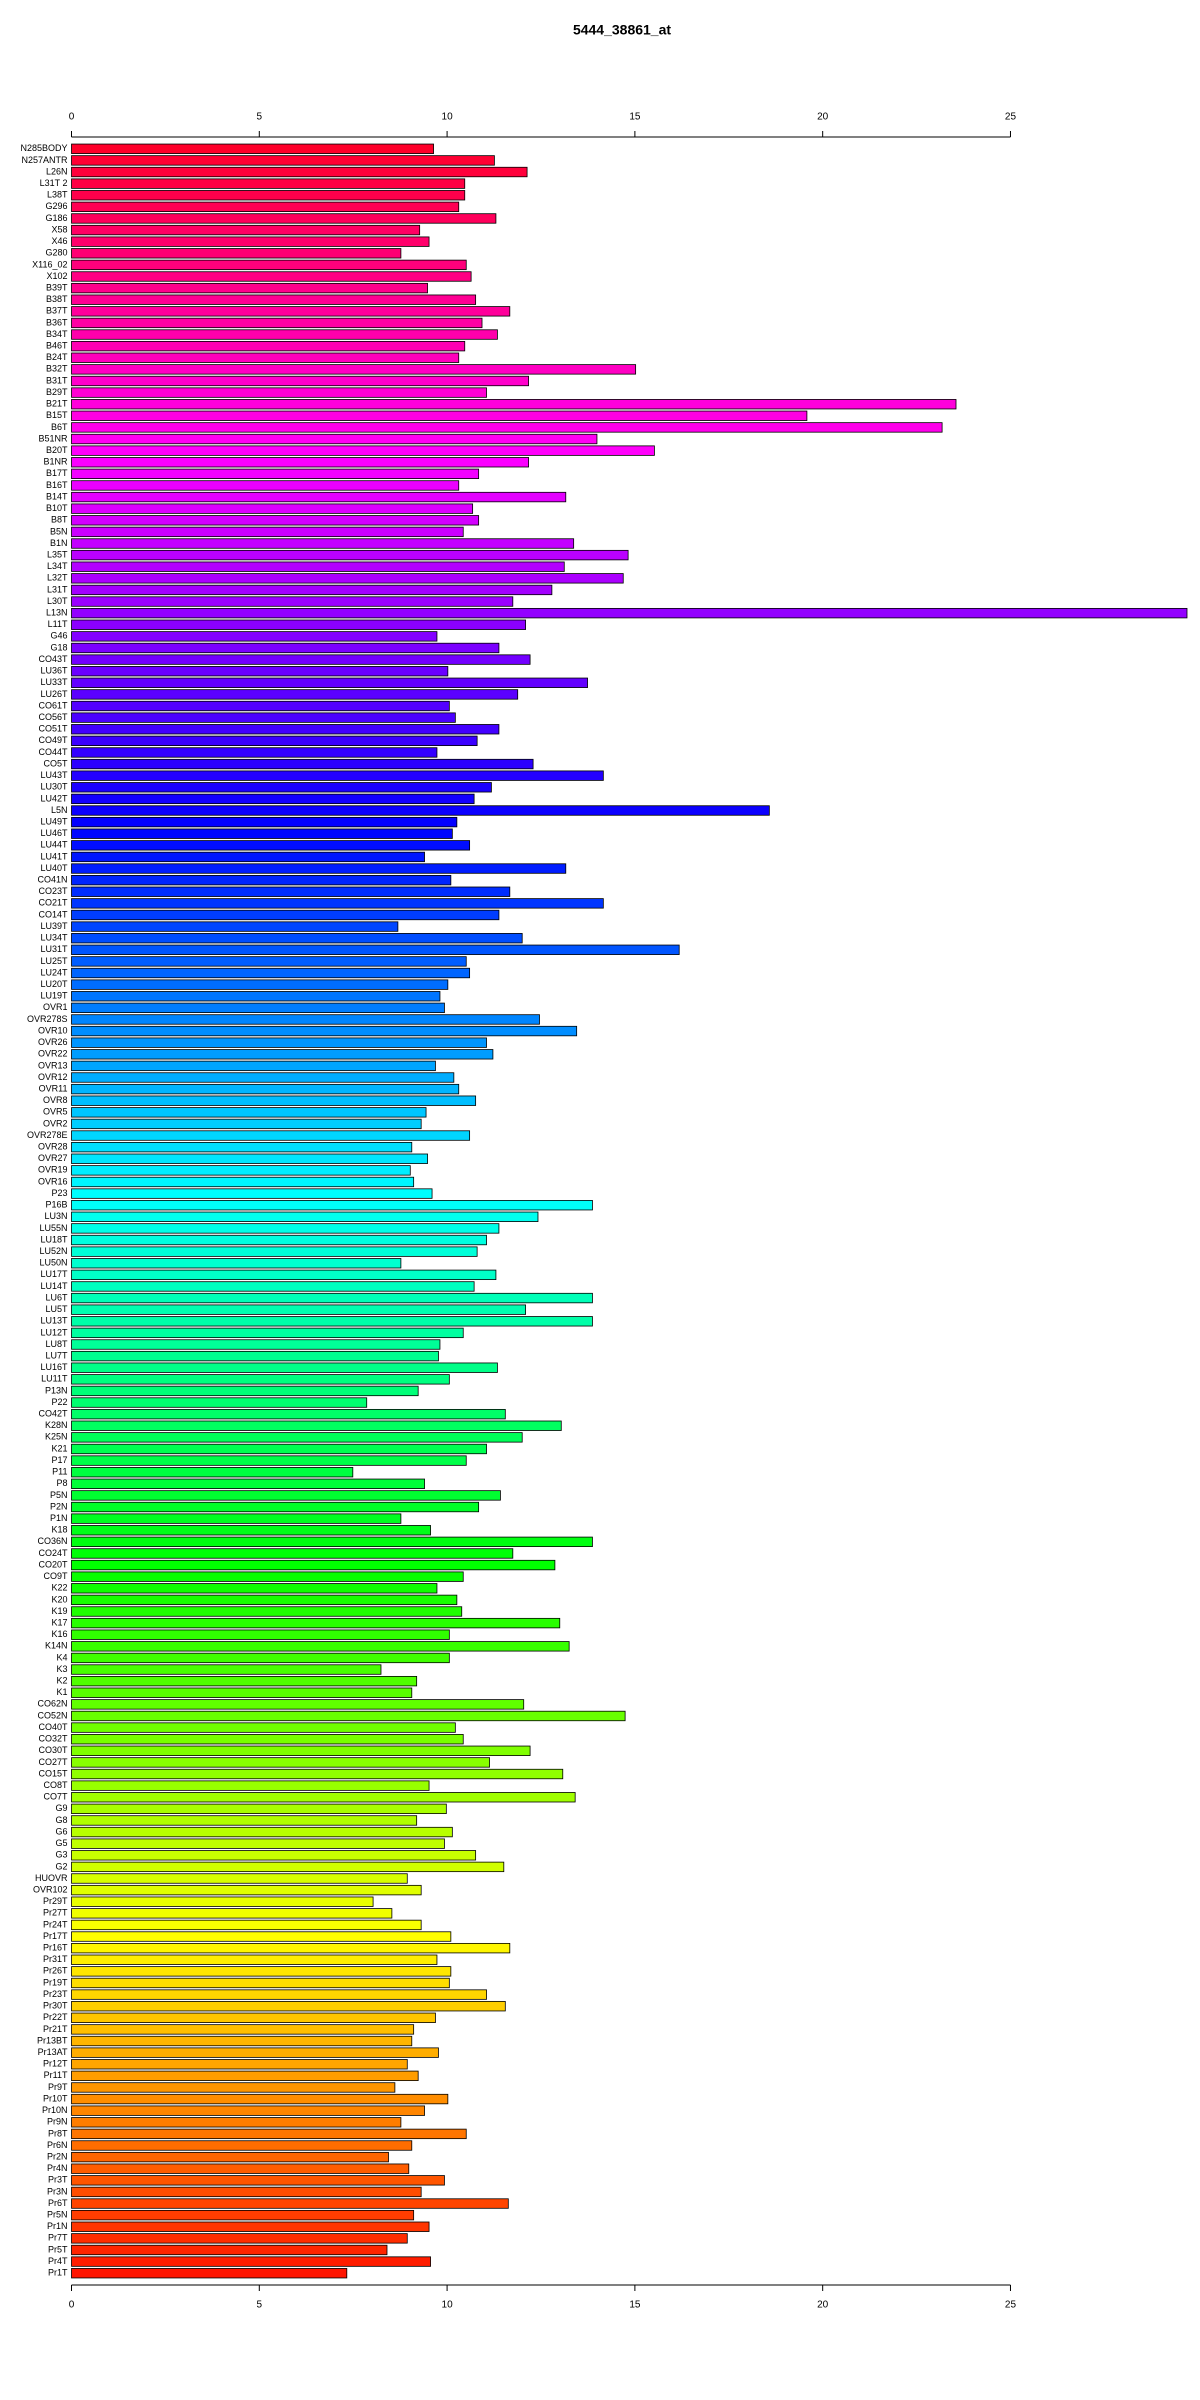 The width and height of the screenshot is (1200, 2400). Describe the element at coordinates (61, 1669) in the screenshot. I see `category-label: K3` at that location.